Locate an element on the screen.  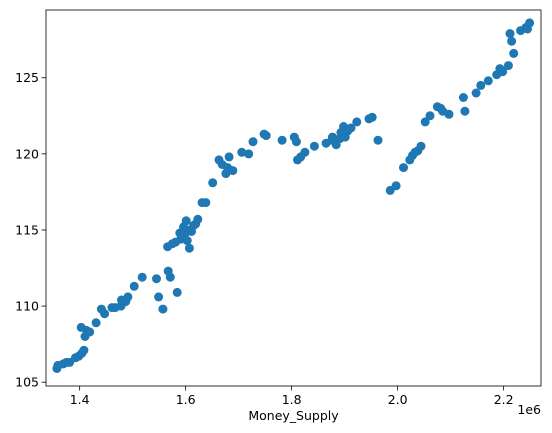
x-axis-offset-label: 1e6 is located at coordinates (529, 409).